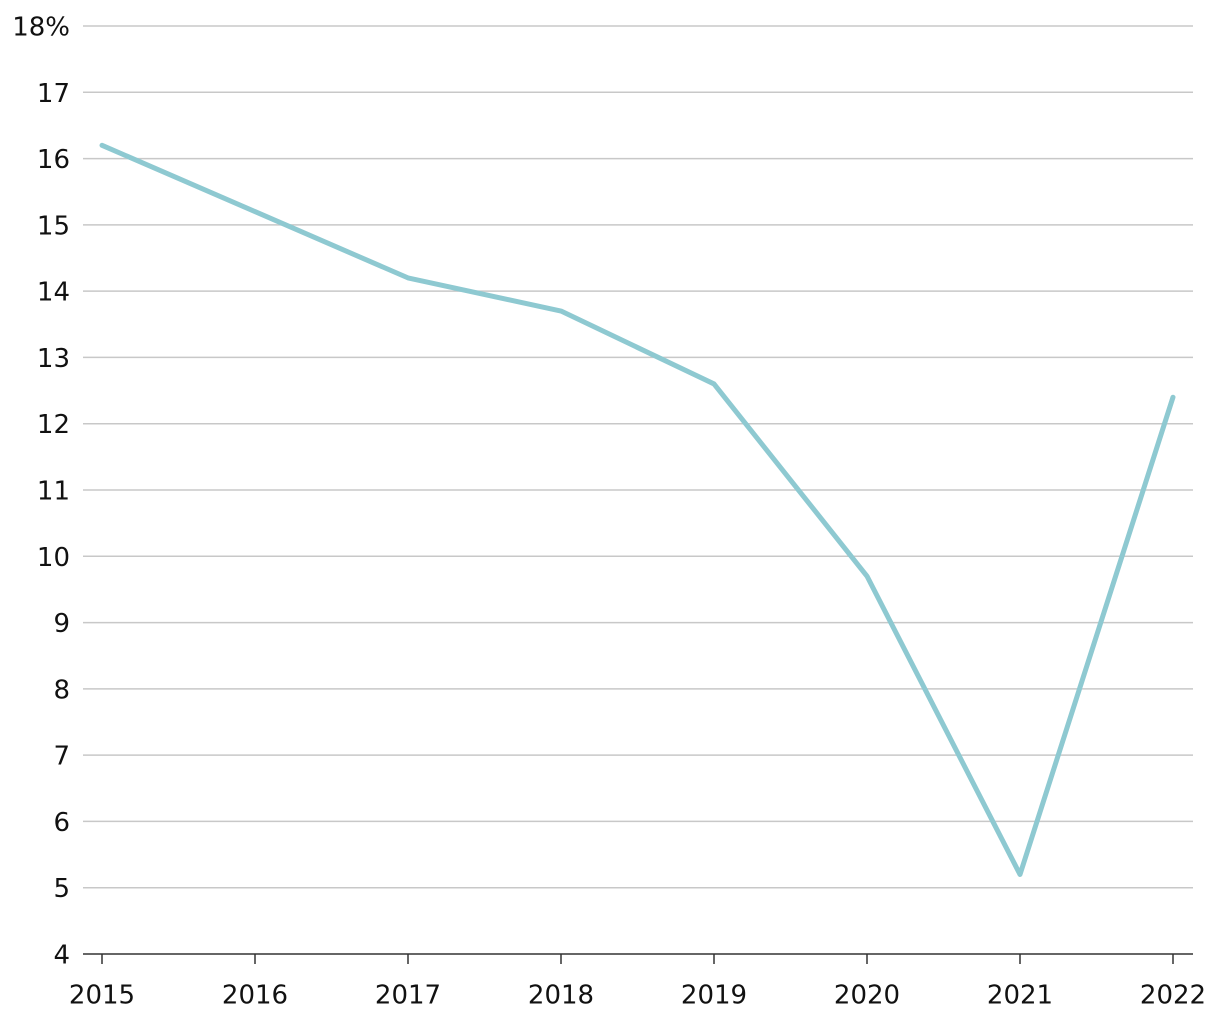  I want to click on y-tick-label: 17, so click(53, 94).